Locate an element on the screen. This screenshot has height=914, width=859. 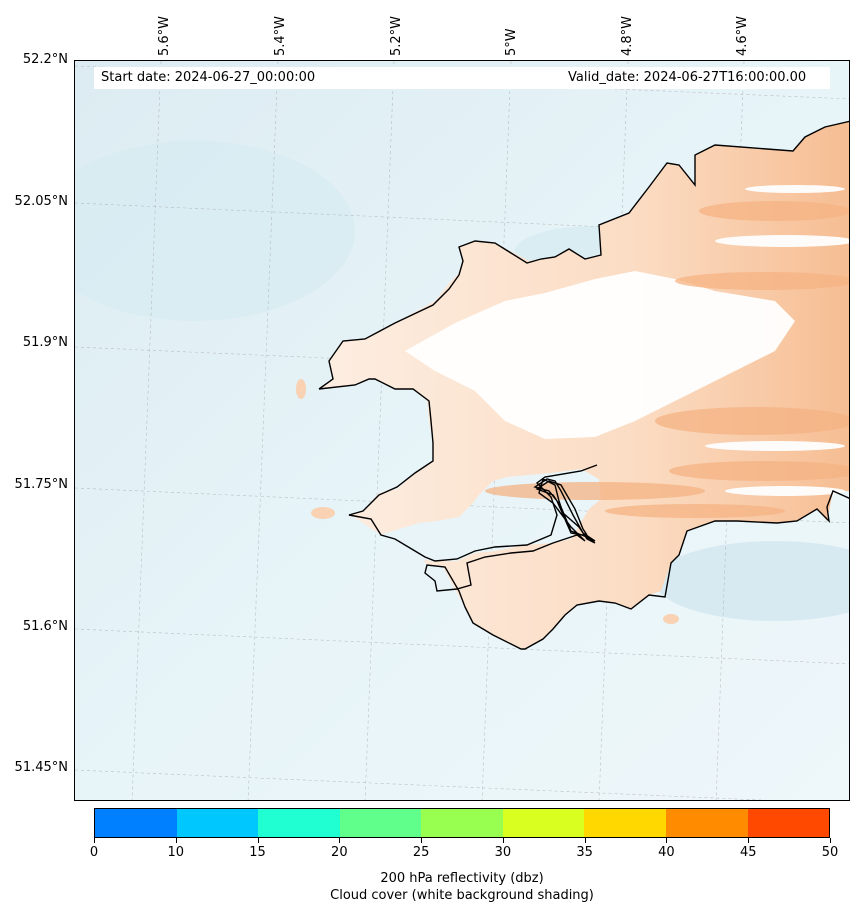
lon-label: 5°W is located at coordinates (511, 42).